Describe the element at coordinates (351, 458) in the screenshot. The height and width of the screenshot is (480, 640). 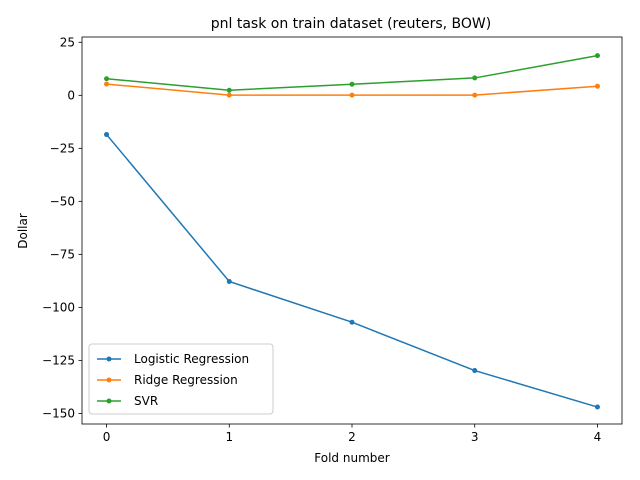
I see `x-axis-label: Fold number` at that location.